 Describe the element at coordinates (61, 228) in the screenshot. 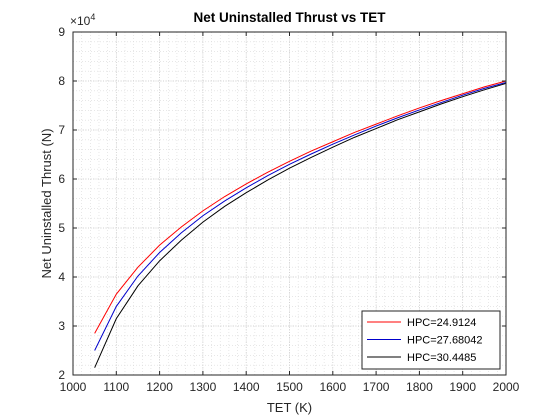

I see `y-tick-label: 5` at that location.